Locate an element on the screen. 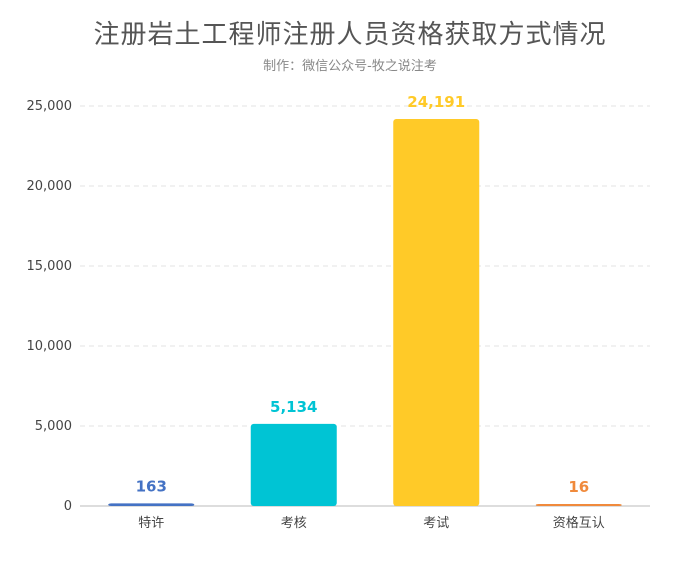  y-tick-label: 10,000 is located at coordinates (50, 346).